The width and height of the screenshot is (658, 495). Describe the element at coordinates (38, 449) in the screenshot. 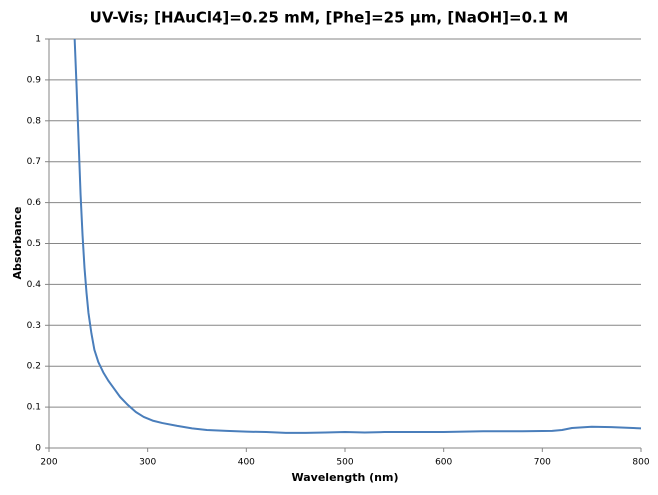

I see `y-tick-label: 0` at that location.